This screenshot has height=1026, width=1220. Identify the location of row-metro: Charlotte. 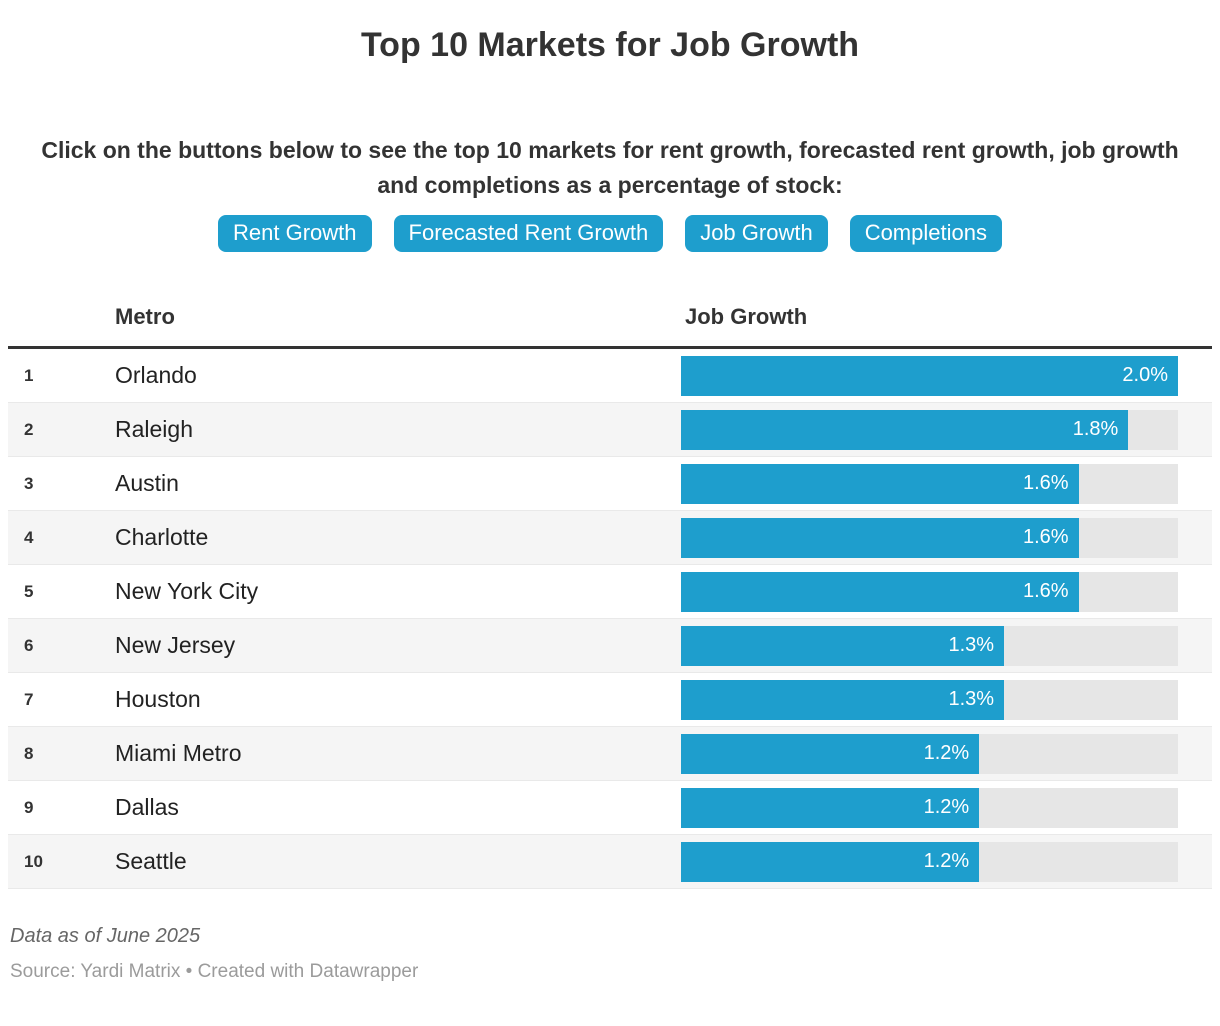
(162, 537).